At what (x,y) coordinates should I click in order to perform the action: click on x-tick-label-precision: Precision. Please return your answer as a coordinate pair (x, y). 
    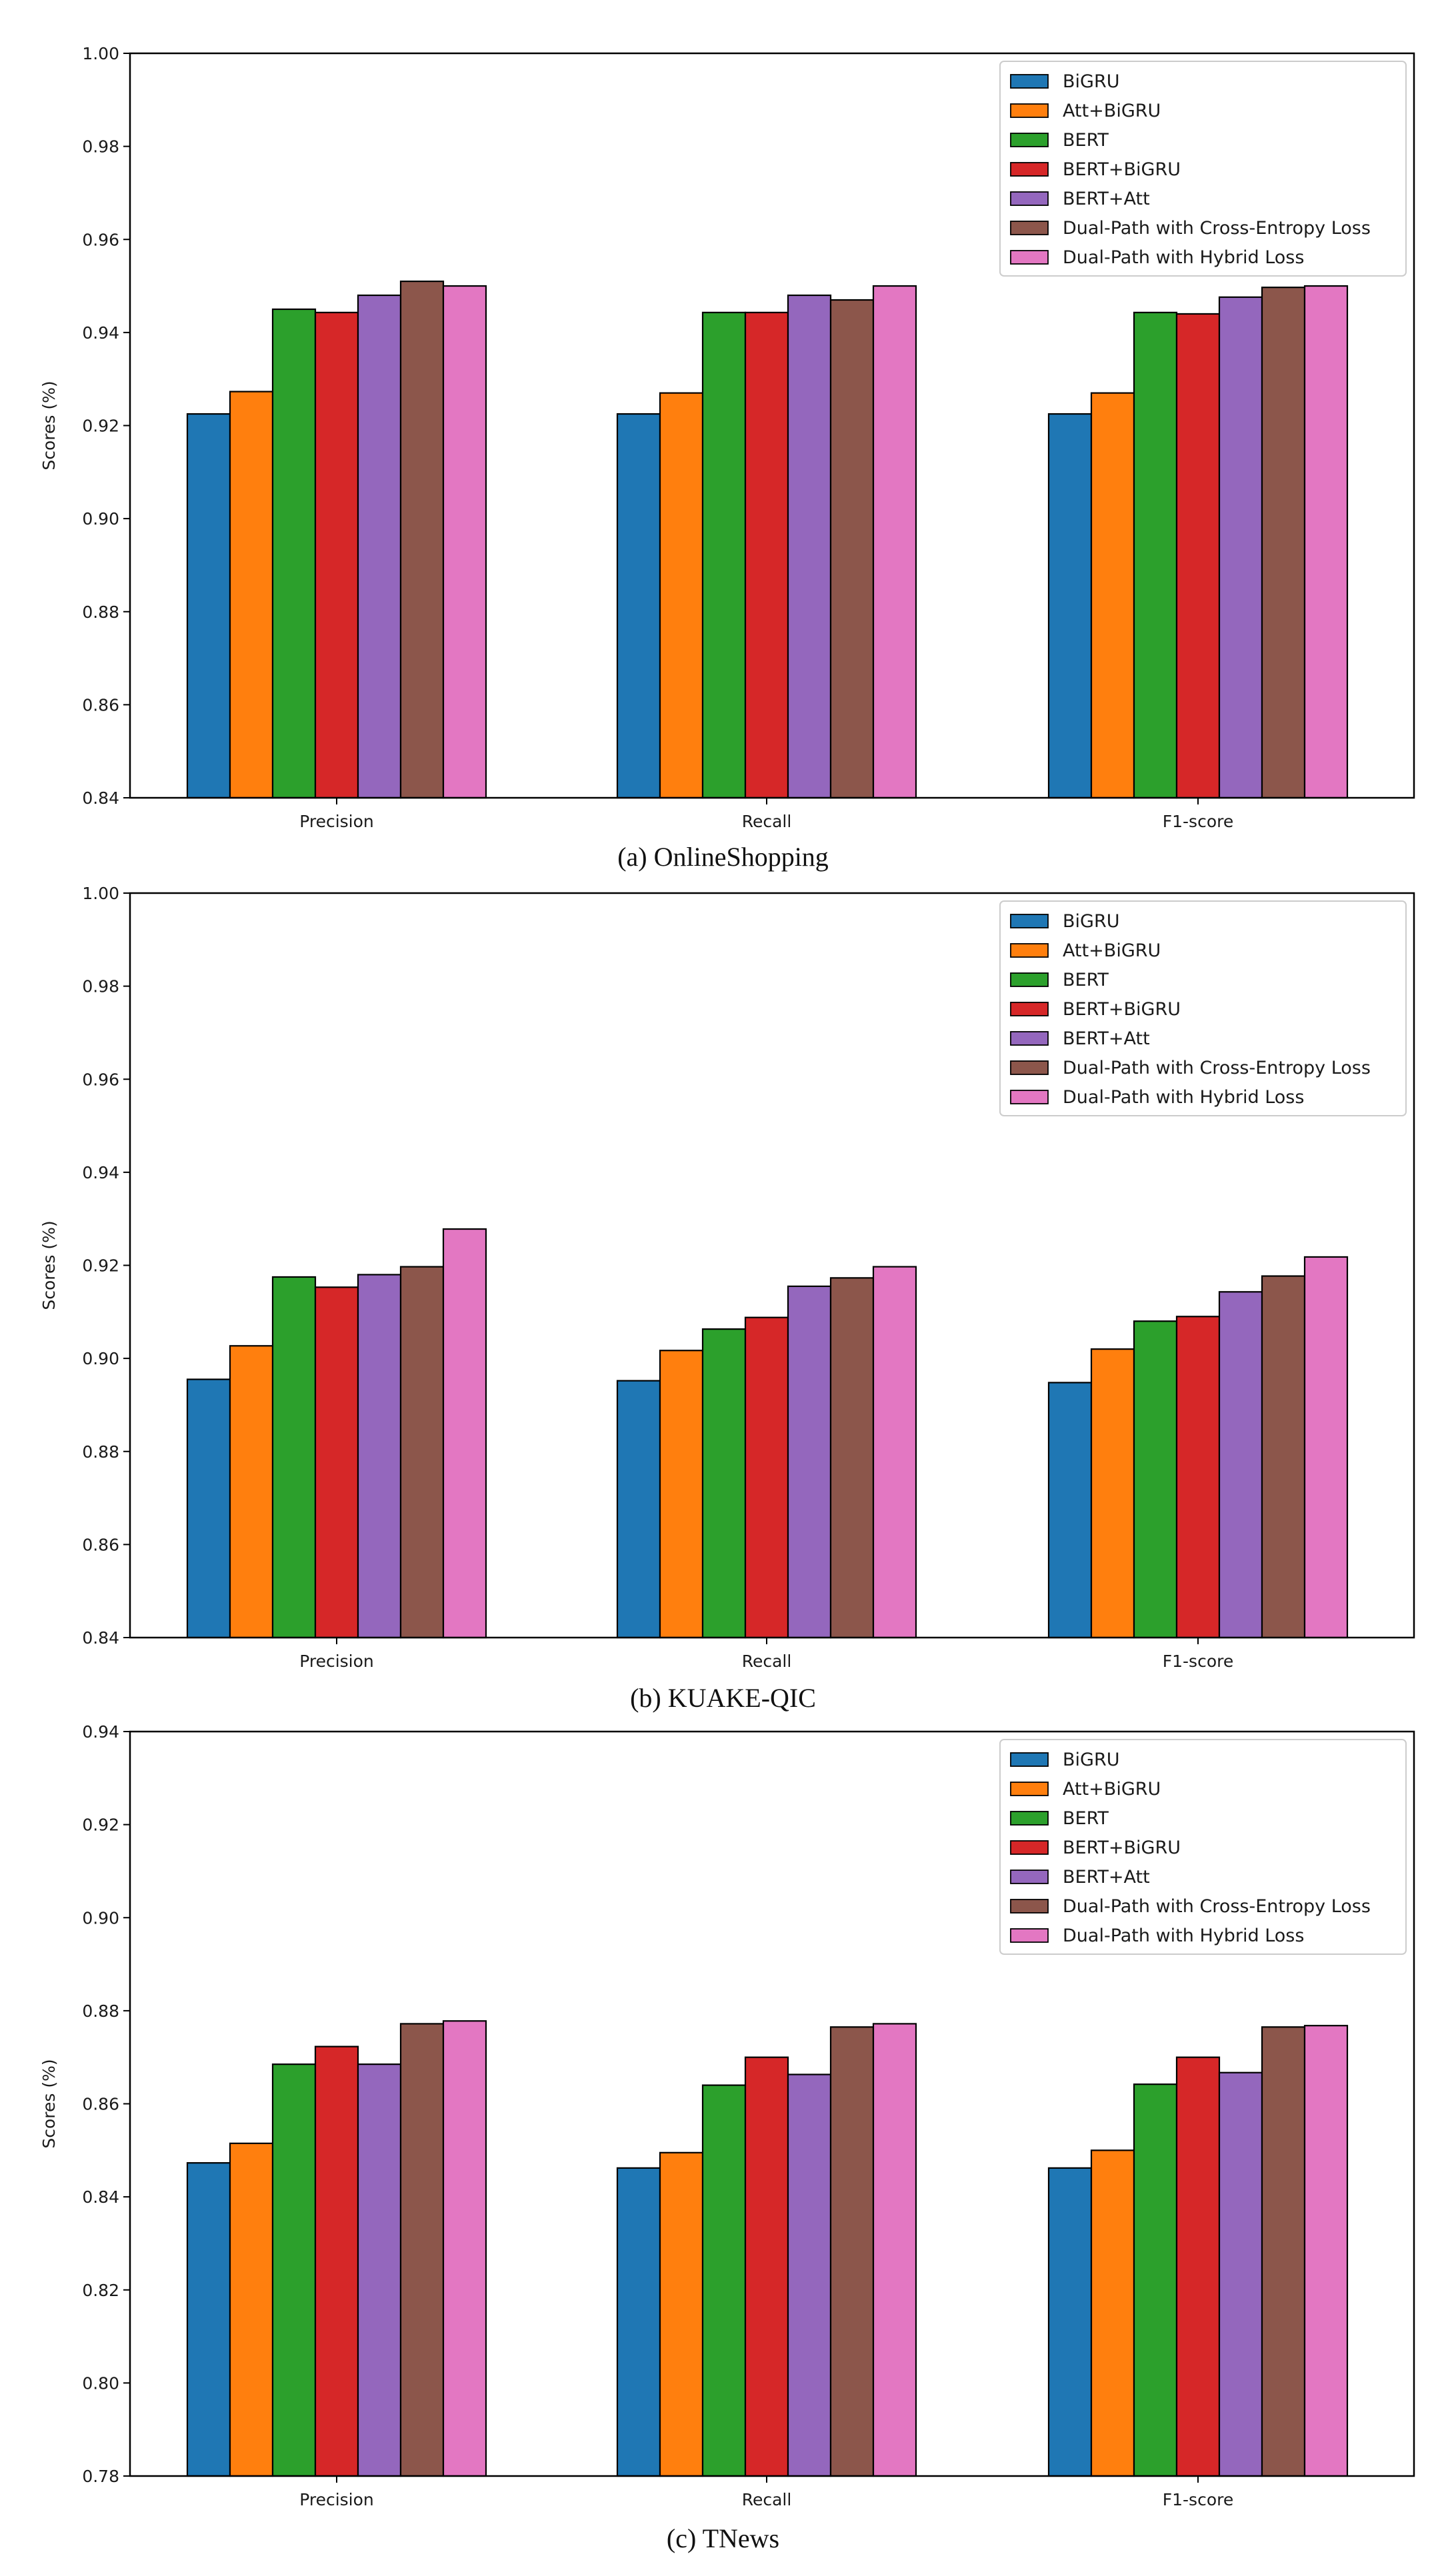
    Looking at the image, I should click on (336, 2500).